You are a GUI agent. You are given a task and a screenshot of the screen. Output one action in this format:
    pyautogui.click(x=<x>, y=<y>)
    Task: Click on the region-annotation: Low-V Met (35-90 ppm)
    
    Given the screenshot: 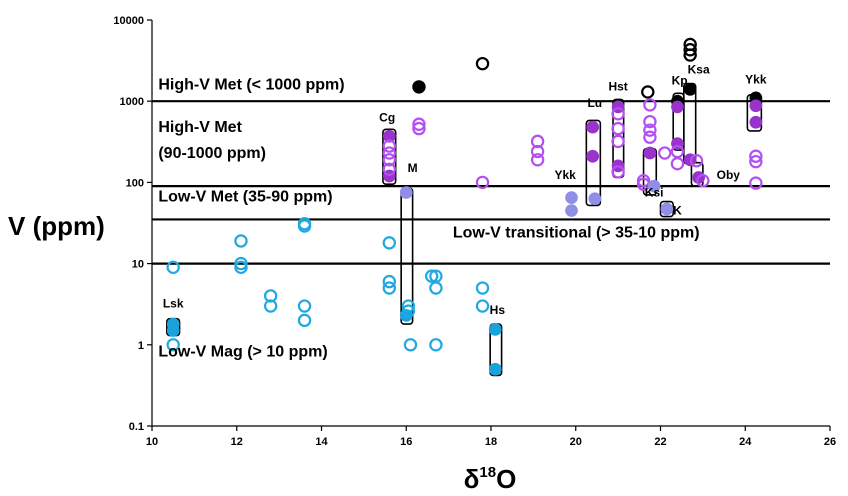 What is the action you would take?
    pyautogui.click(x=245, y=197)
    